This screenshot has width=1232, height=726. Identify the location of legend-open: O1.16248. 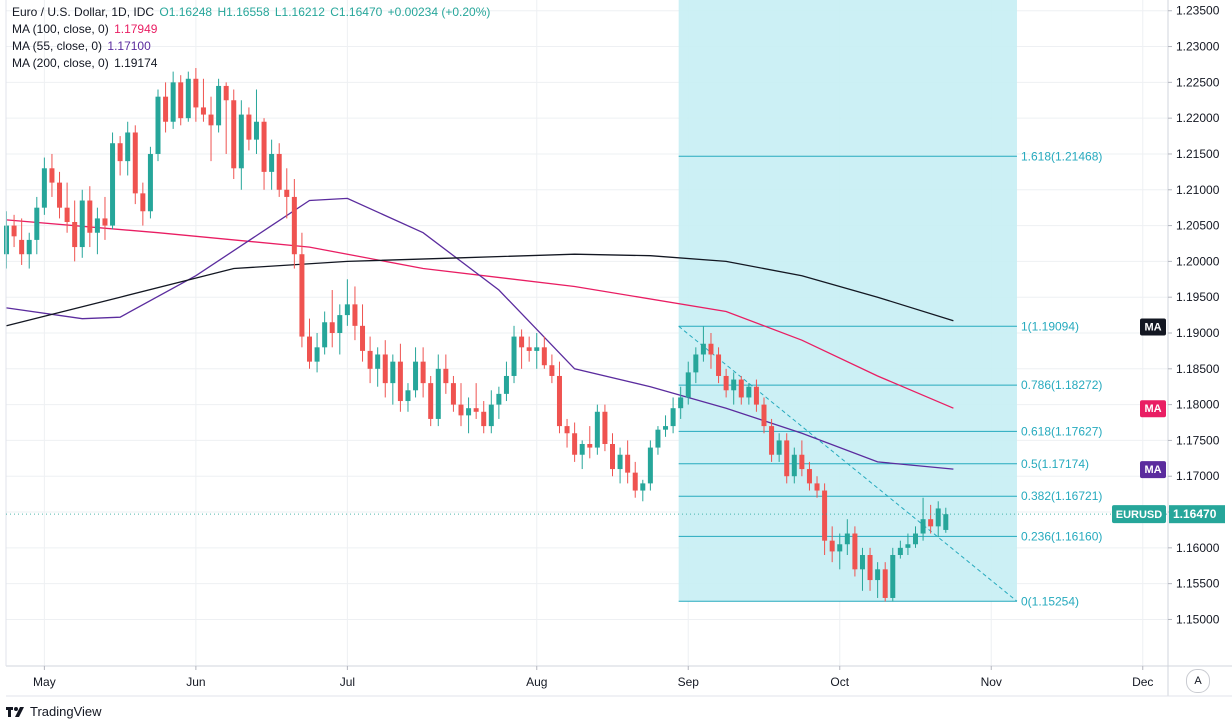
(186, 12).